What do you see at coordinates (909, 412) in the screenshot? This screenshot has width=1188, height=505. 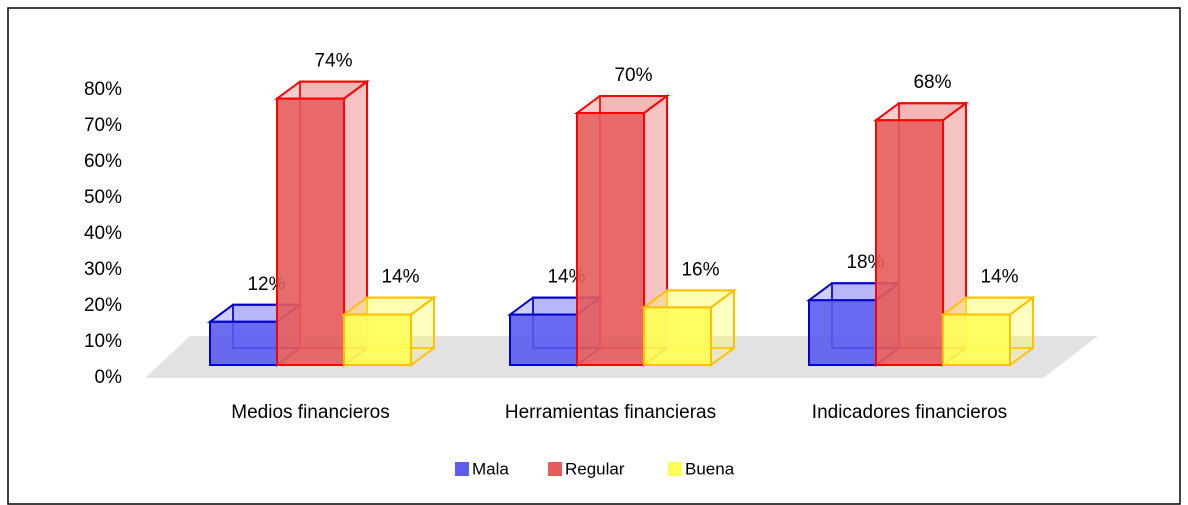 I see `x-tick-label: Indicadores financieros` at bounding box center [909, 412].